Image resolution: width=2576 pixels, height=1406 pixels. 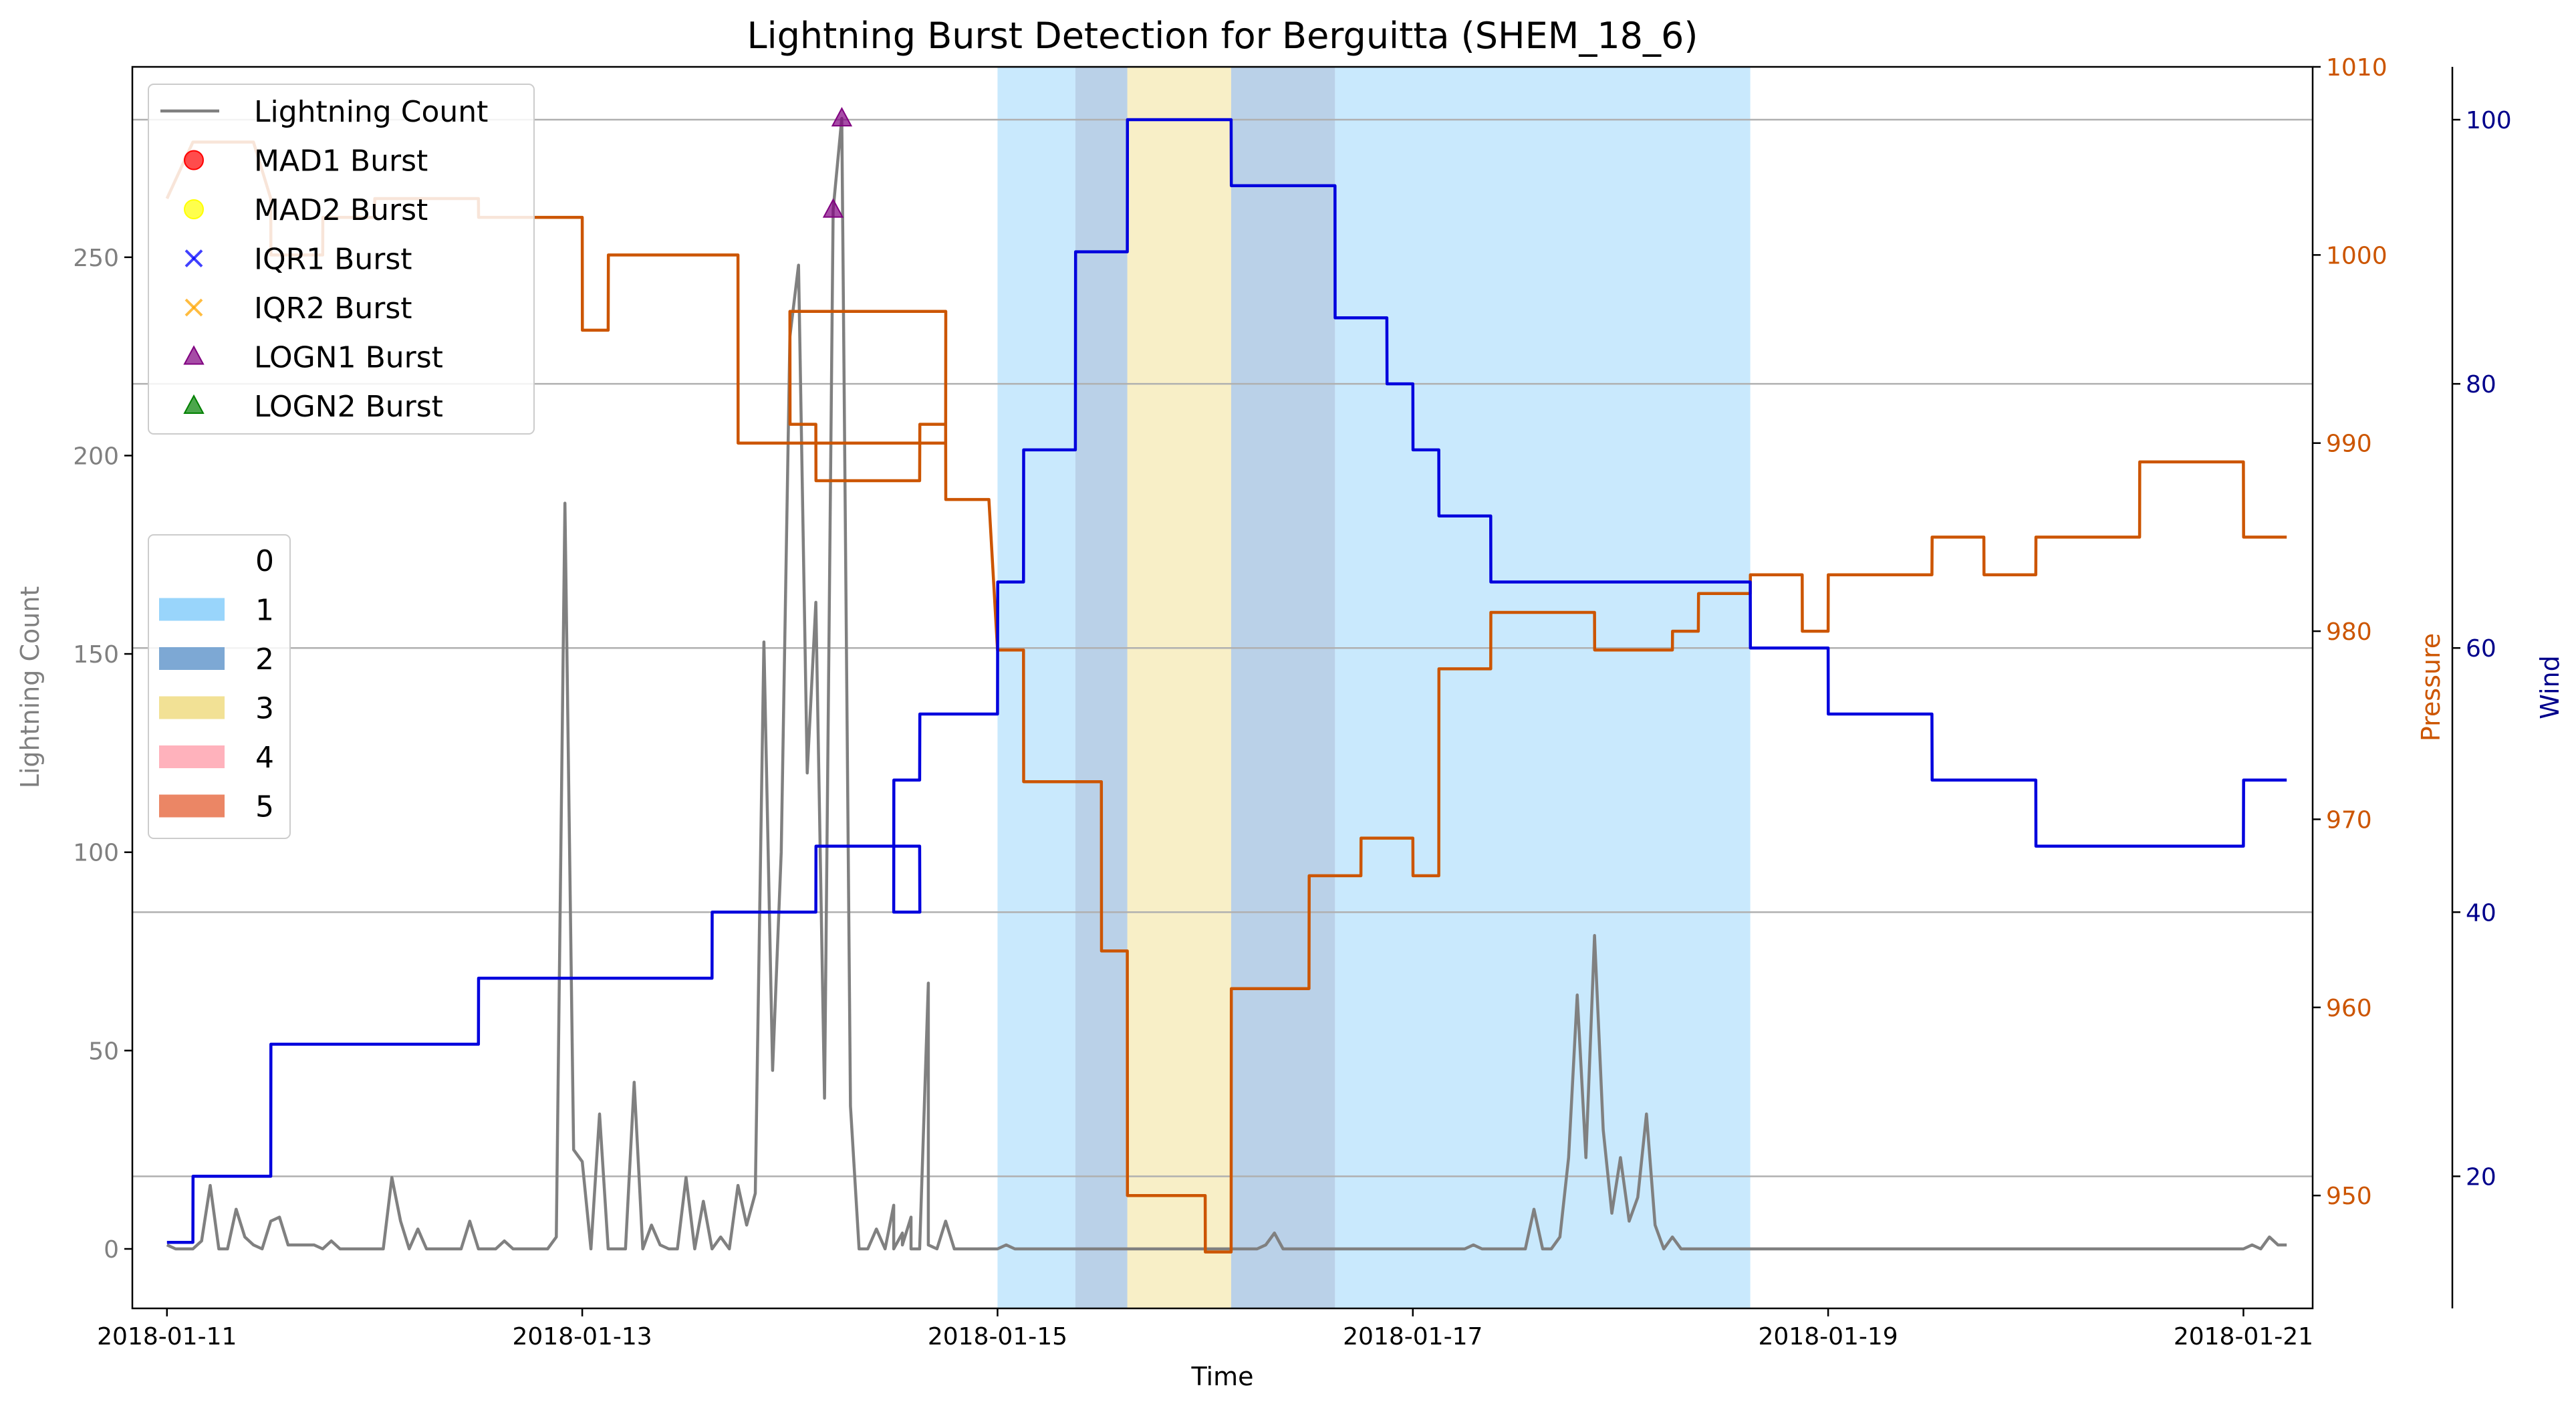 I want to click on y-left-tick-label-50: 50, so click(x=104, y=1051).